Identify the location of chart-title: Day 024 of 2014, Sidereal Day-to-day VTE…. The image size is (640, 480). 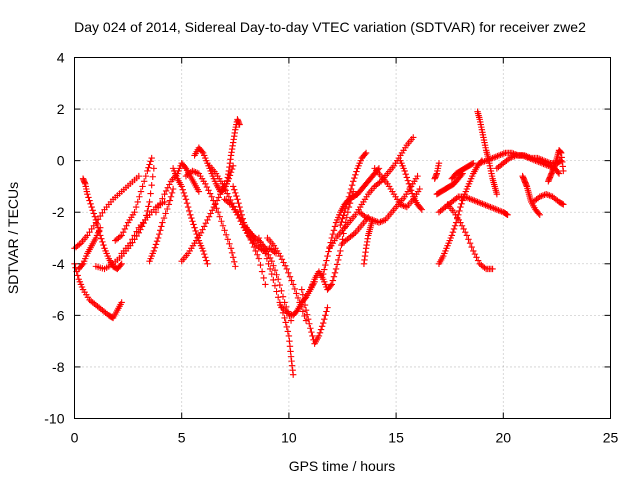
(330, 27).